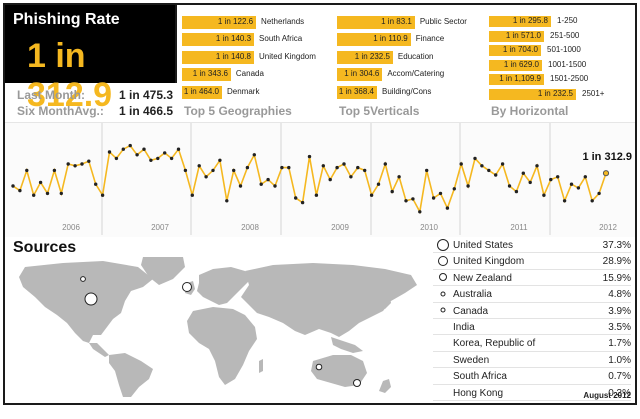 The image size is (640, 419). Describe the element at coordinates (396, 21) in the screenshot. I see `verticals-value: 1 in 83.1` at that location.